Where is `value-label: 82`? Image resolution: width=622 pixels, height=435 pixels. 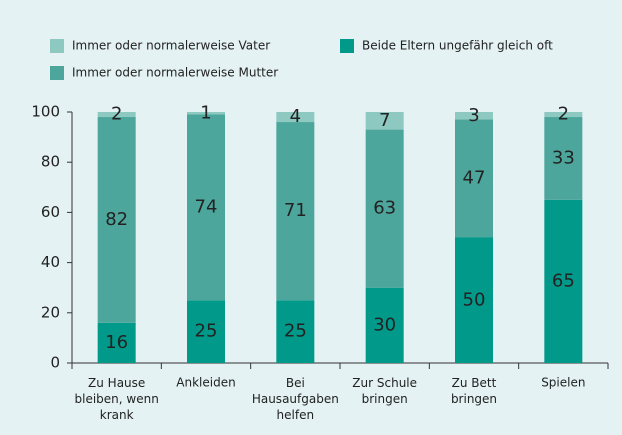
value-label: 82 is located at coordinates (116, 219).